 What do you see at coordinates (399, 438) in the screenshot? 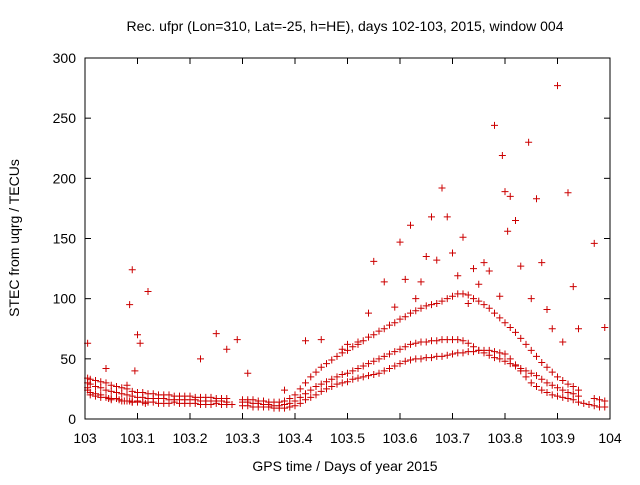
I see `x-tick-label: 103.6` at bounding box center [399, 438].